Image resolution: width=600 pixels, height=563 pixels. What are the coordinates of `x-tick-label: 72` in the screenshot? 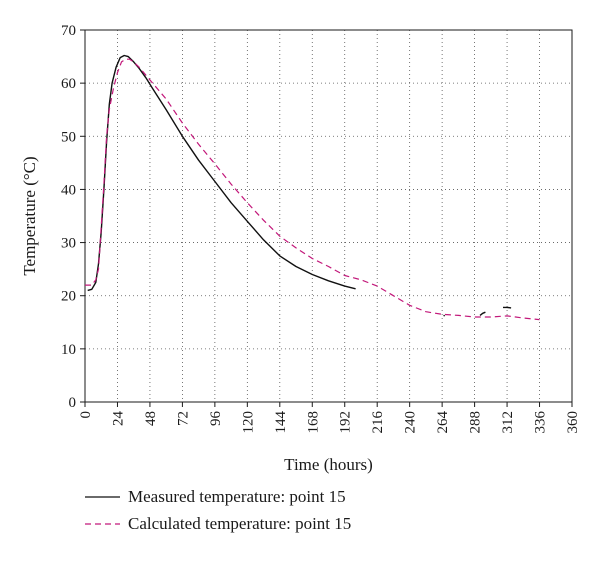 It's located at (183, 418).